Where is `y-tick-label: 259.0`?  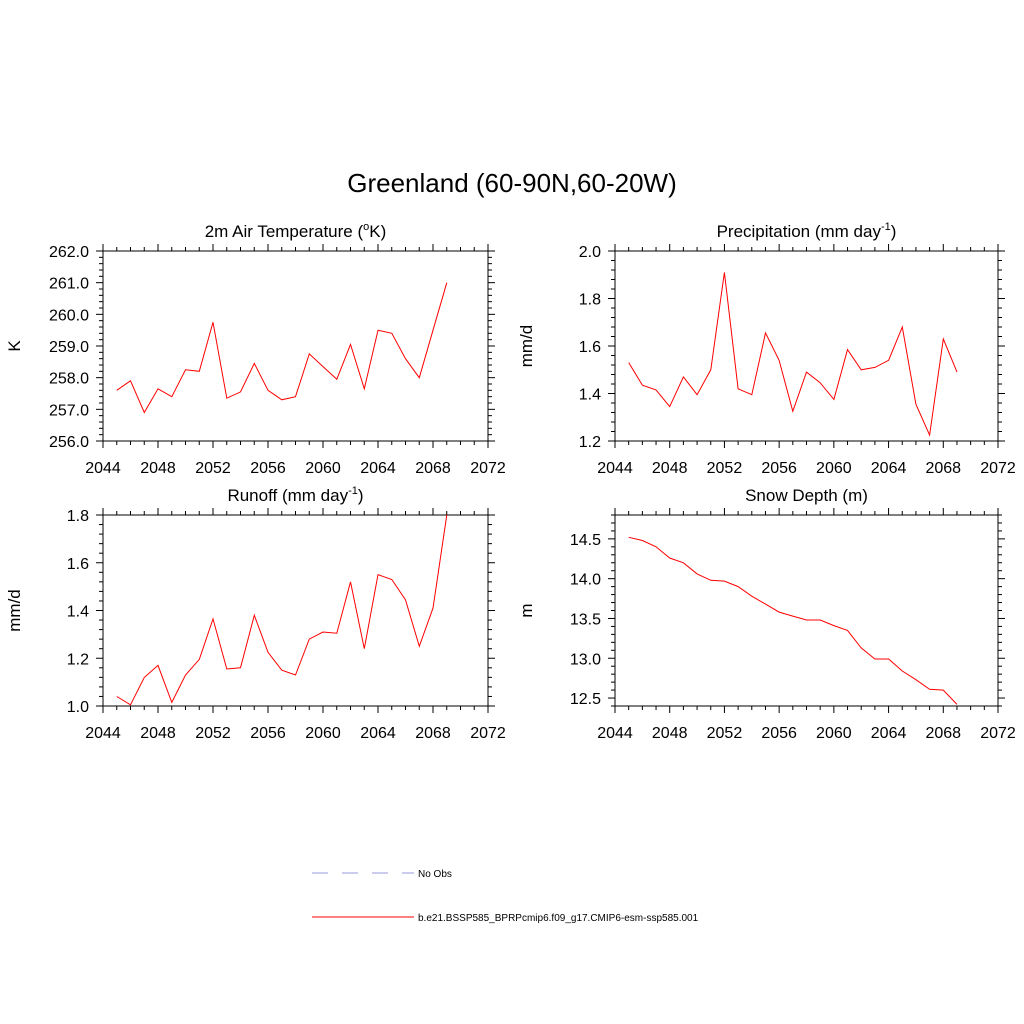 y-tick-label: 259.0 is located at coordinates (69, 347).